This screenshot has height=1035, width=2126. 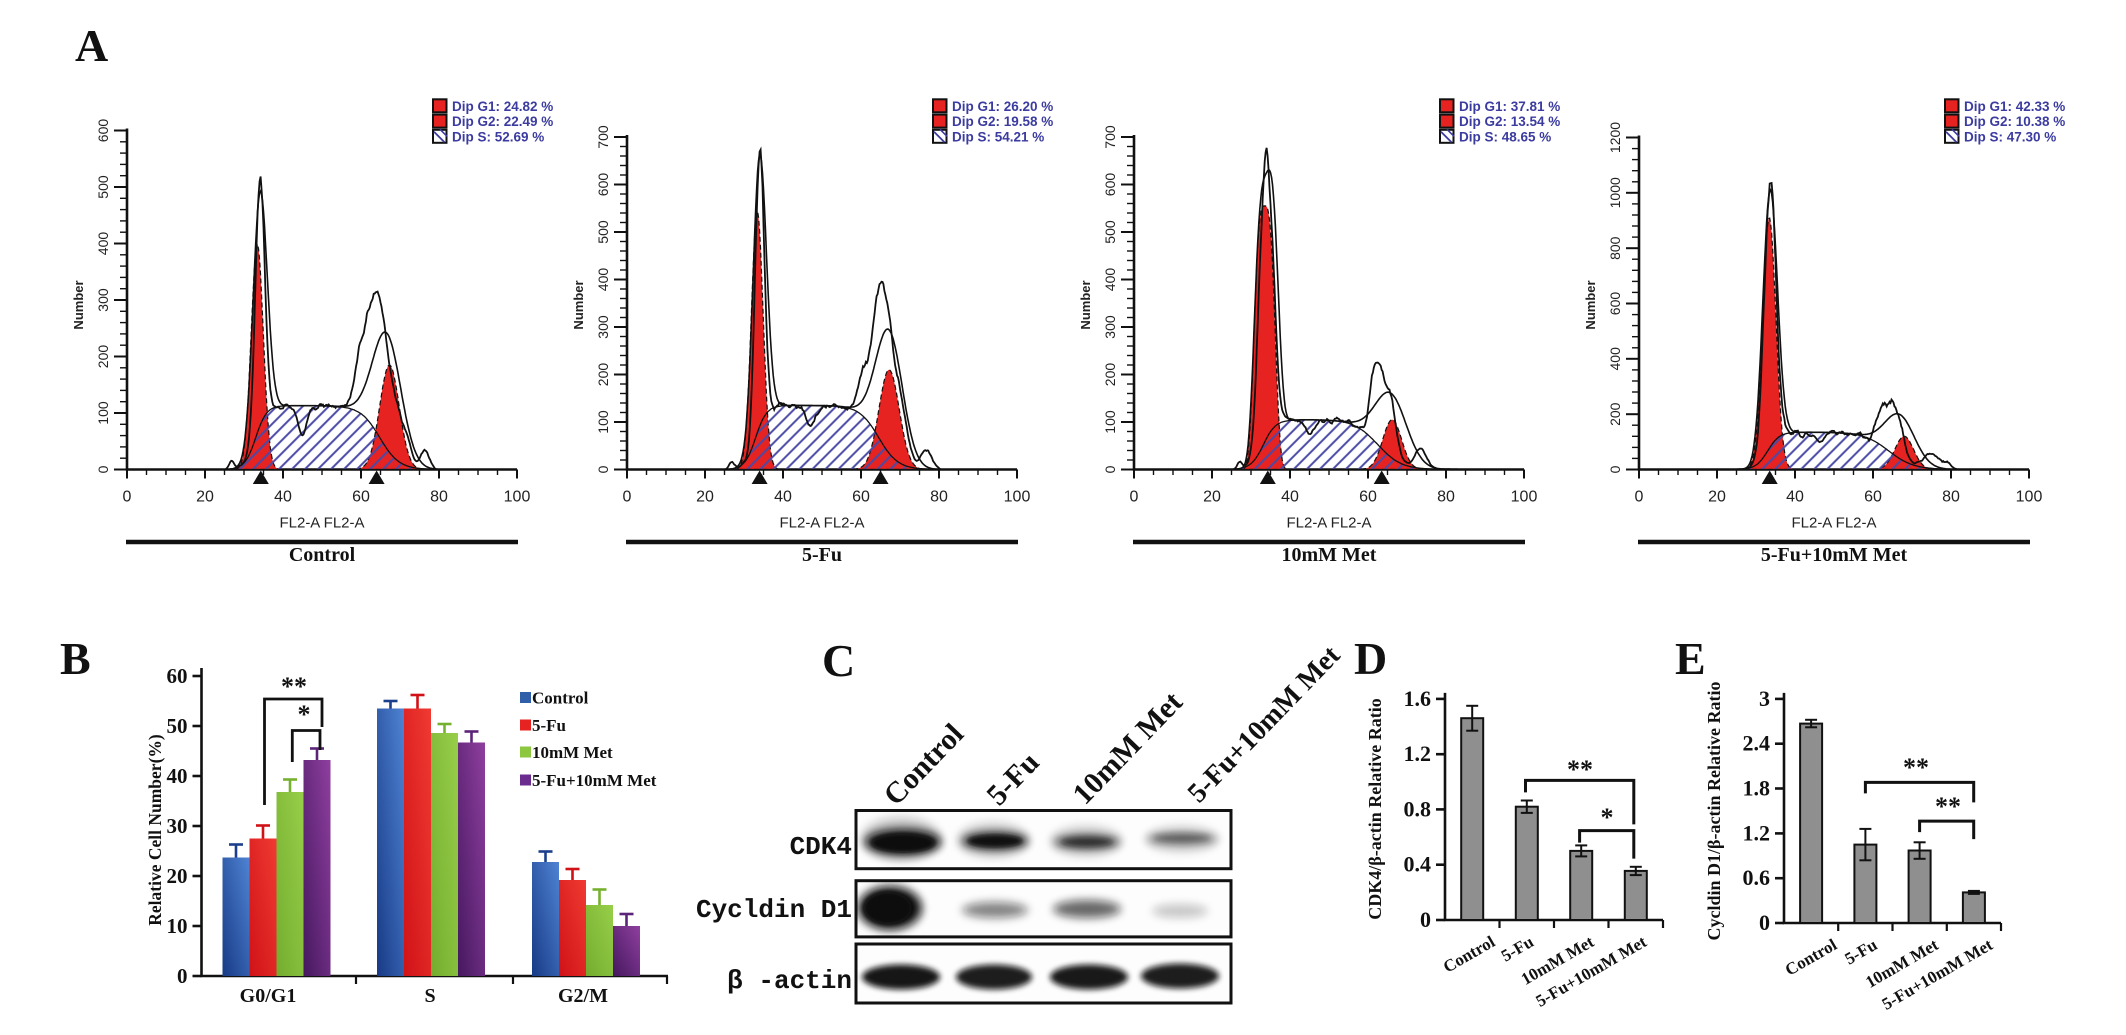 What do you see at coordinates (1757, 788) in the screenshot?
I see `svg-text: 1.8` at bounding box center [1757, 788].